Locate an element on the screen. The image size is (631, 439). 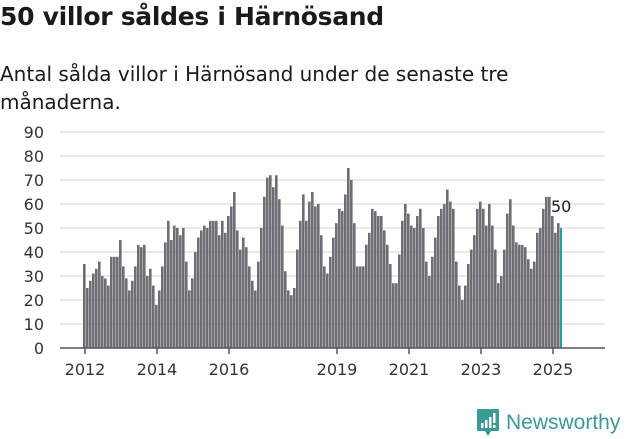
y-tick-label: 70 is located at coordinates (34, 180).